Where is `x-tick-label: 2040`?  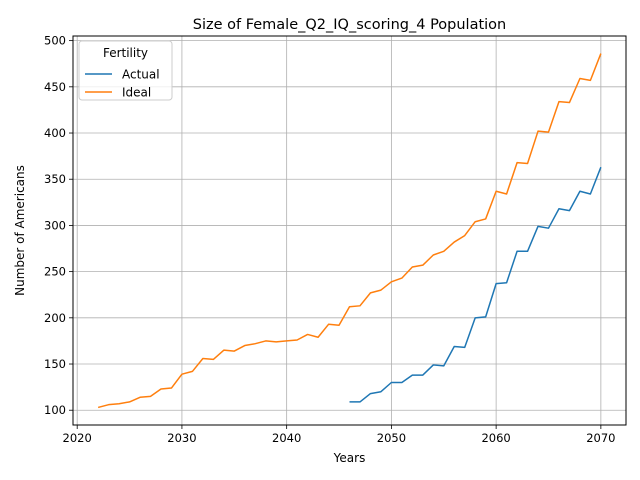
x-tick-label: 2040 is located at coordinates (286, 438).